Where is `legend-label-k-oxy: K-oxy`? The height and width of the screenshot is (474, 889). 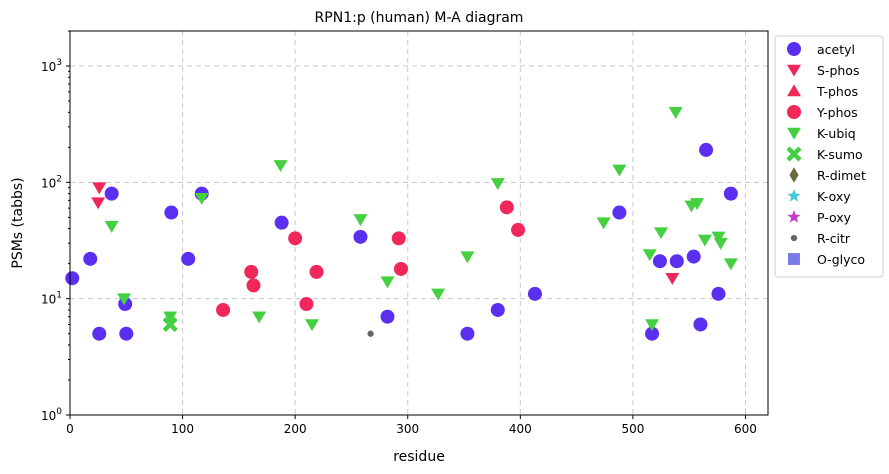 legend-label-k-oxy: K-oxy is located at coordinates (834, 196).